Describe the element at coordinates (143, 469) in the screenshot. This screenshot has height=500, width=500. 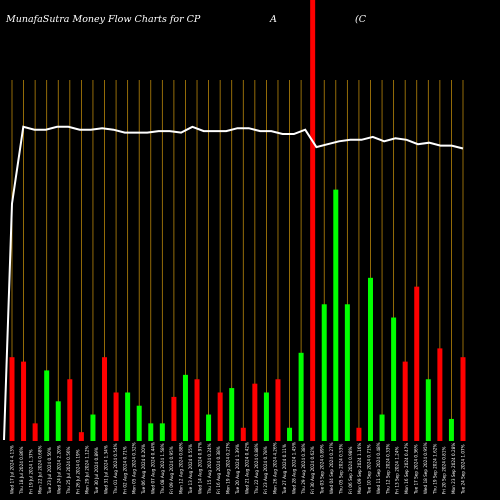
I see `x-tick-label: Tue 06 Aug 2024 0.20%` at that location.